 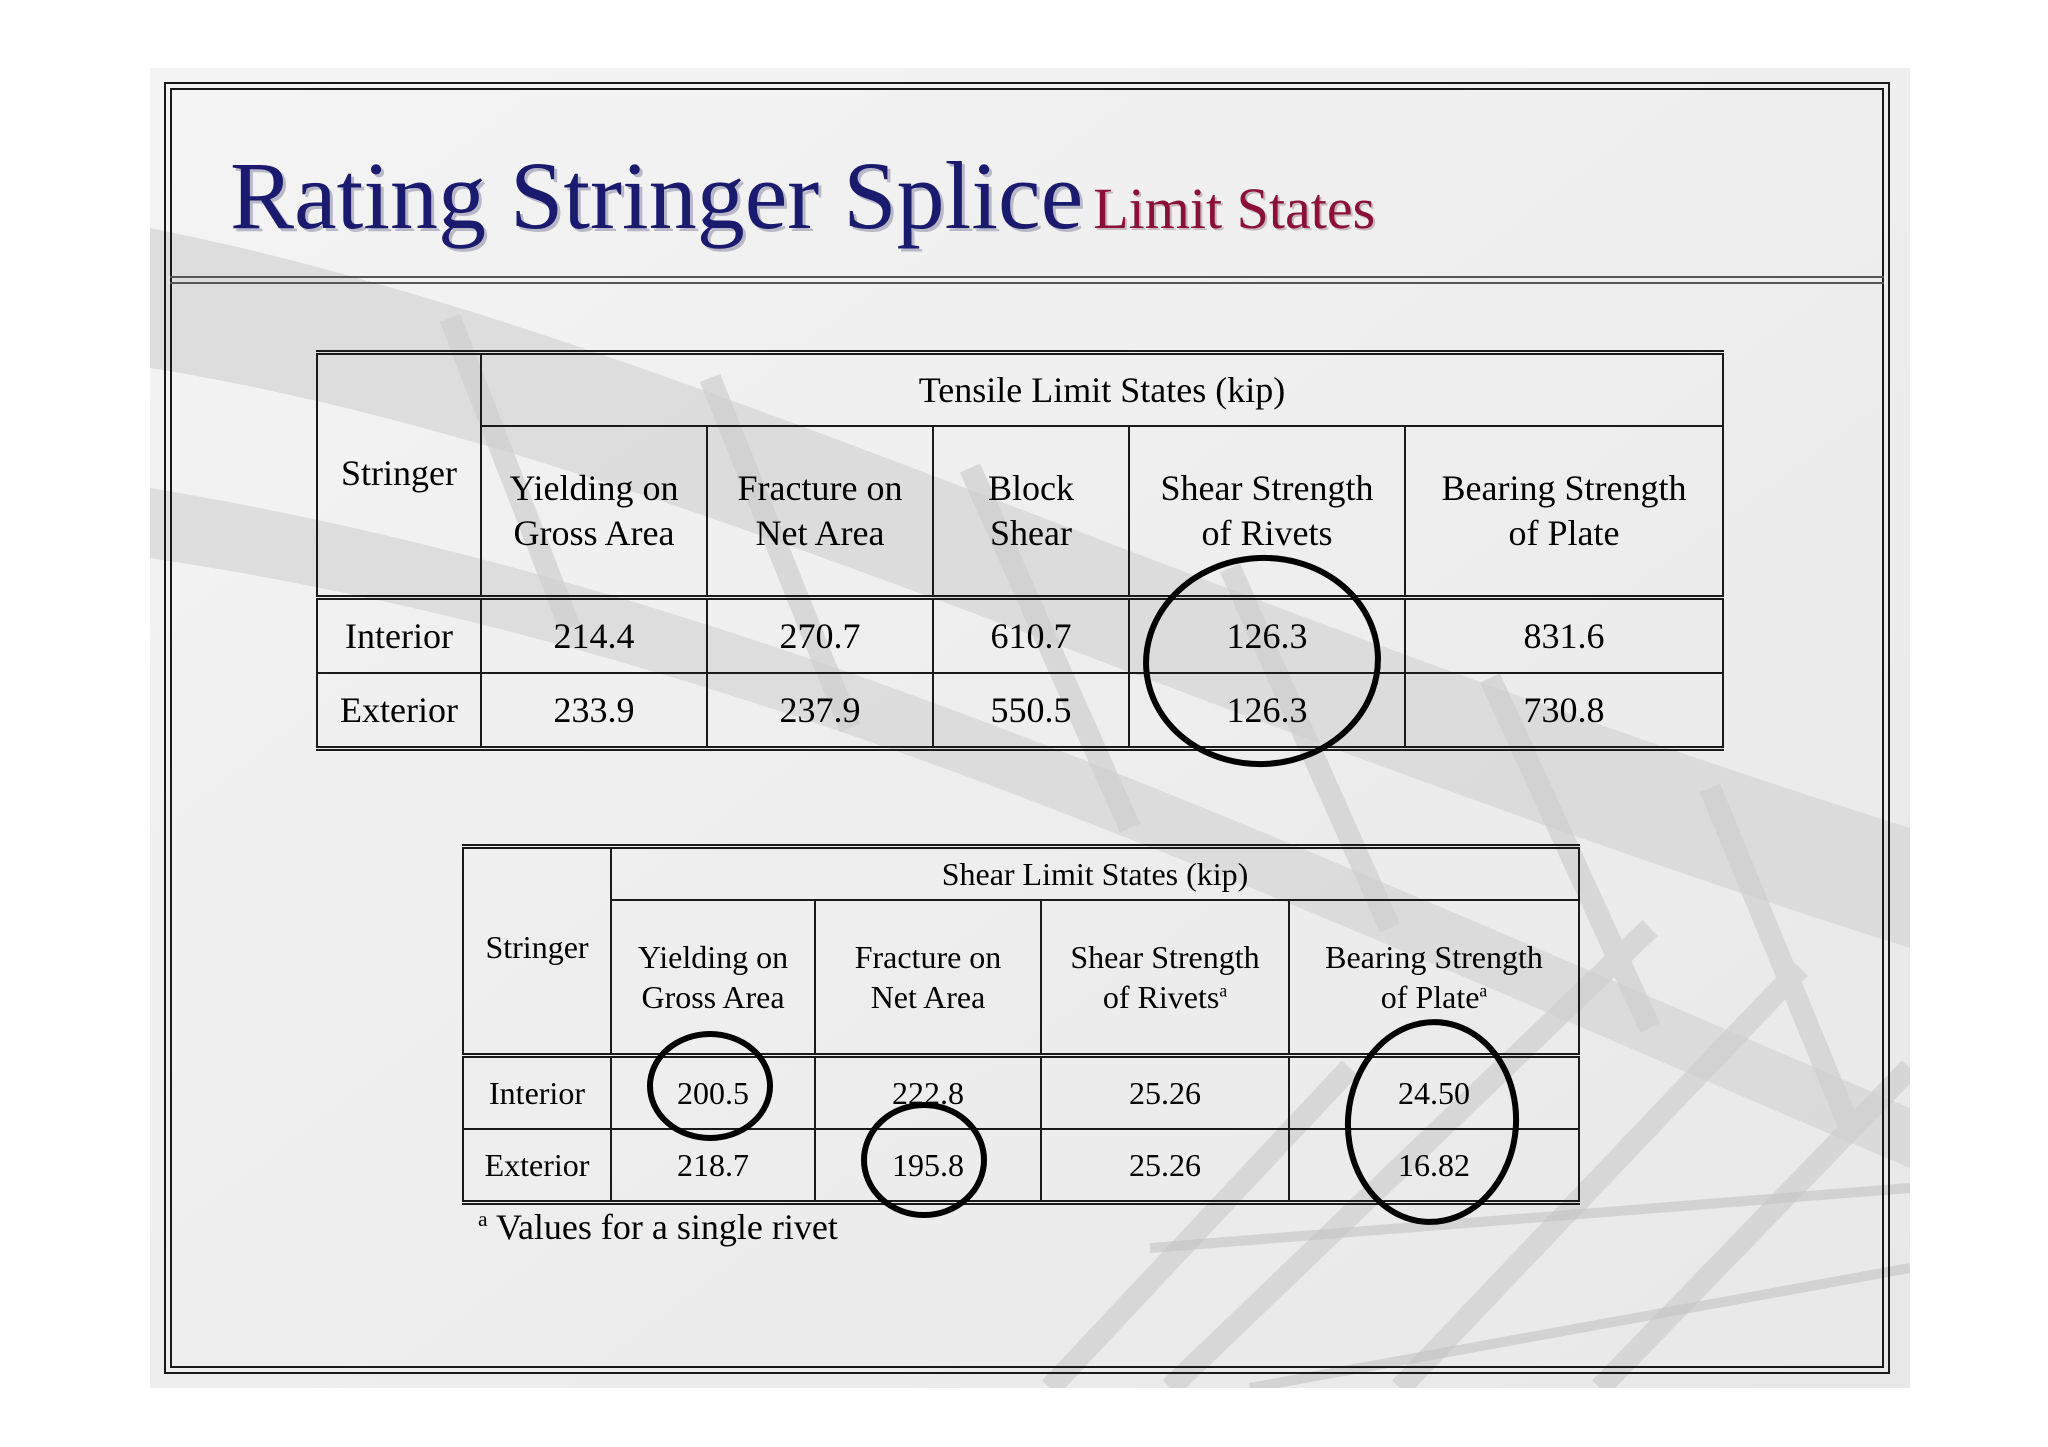 I want to click on group-header: Shear Limit States (kip), so click(x=1095, y=873).